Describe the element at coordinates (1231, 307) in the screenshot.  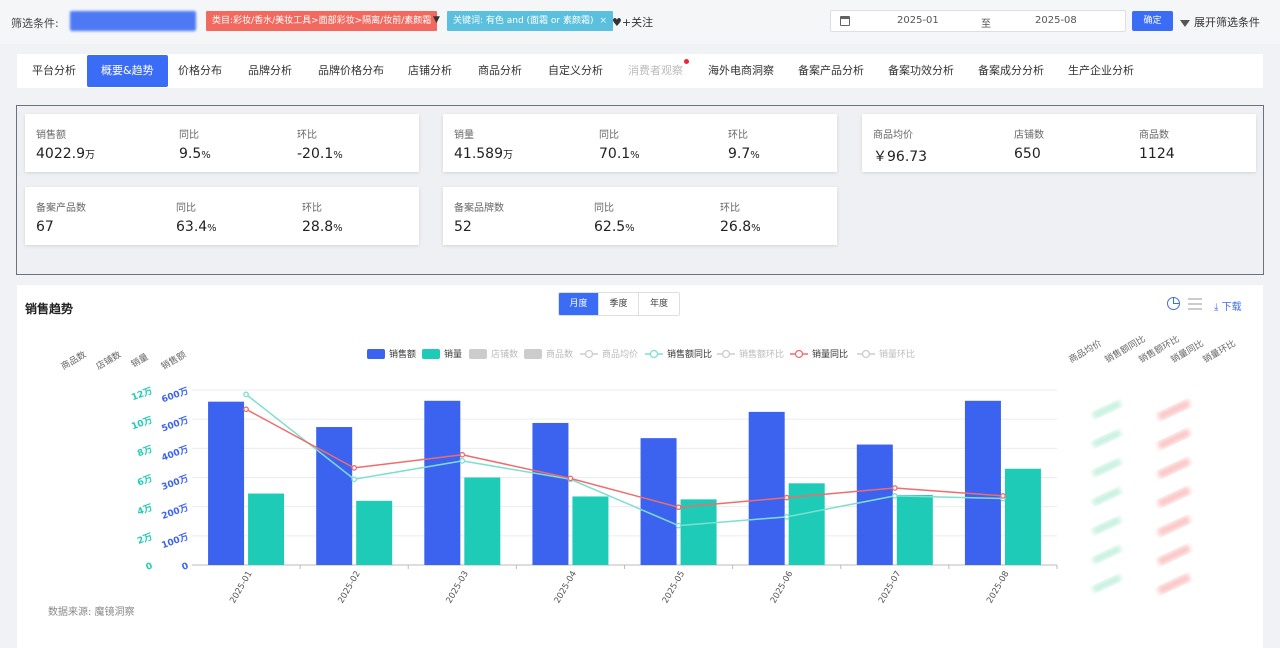
I see `download-label: 下载` at that location.